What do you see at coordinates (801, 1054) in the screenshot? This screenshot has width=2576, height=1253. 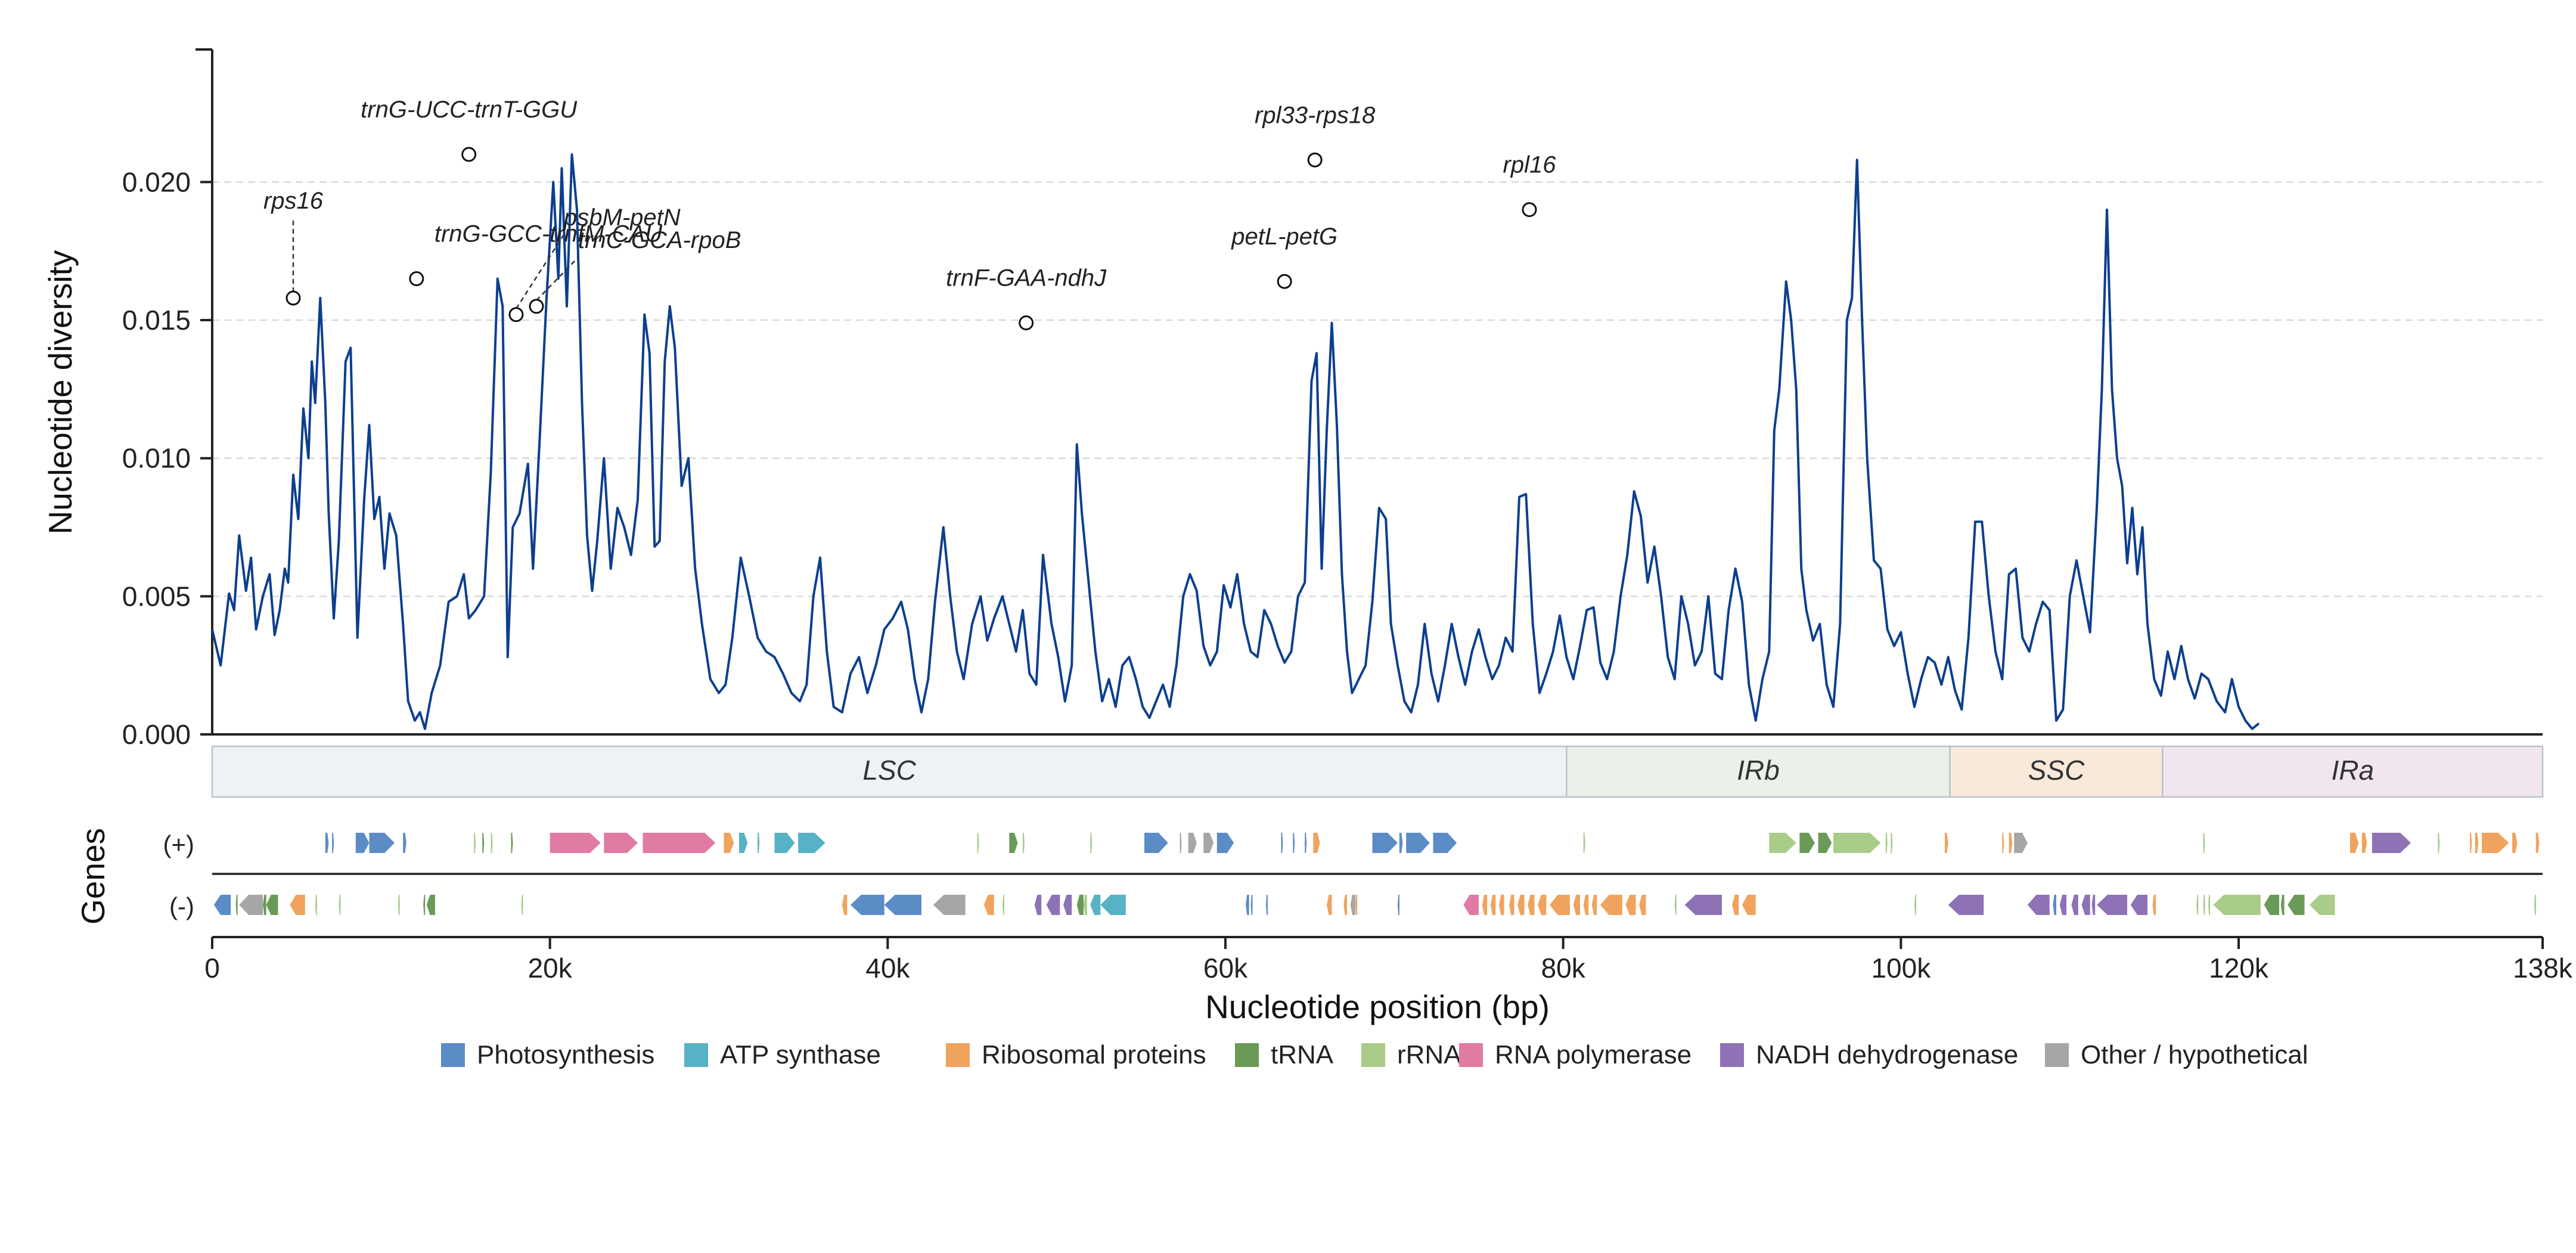 I see `legend-label: ATP synthase` at bounding box center [801, 1054].